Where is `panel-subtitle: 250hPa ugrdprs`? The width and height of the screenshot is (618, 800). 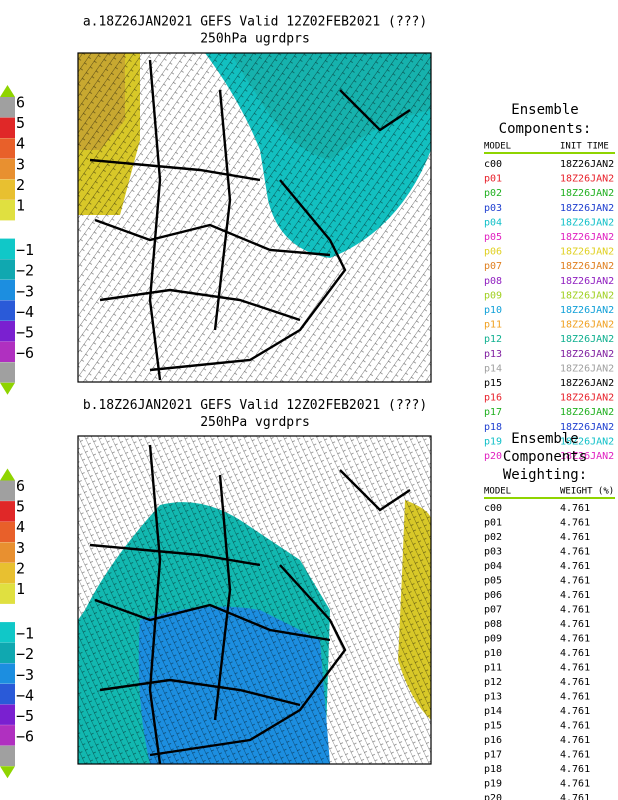
panel-subtitle: 250hPa ugrdprs is located at coordinates (255, 39).